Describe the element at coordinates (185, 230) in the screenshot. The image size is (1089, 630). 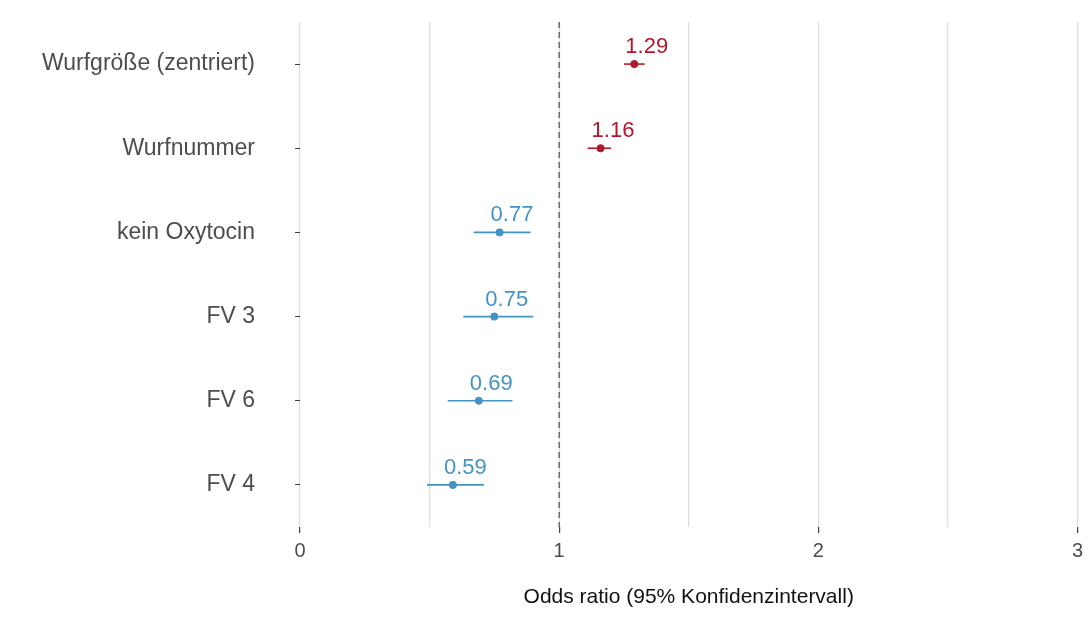
I see `y-tick-label: kein Oxytocin` at that location.